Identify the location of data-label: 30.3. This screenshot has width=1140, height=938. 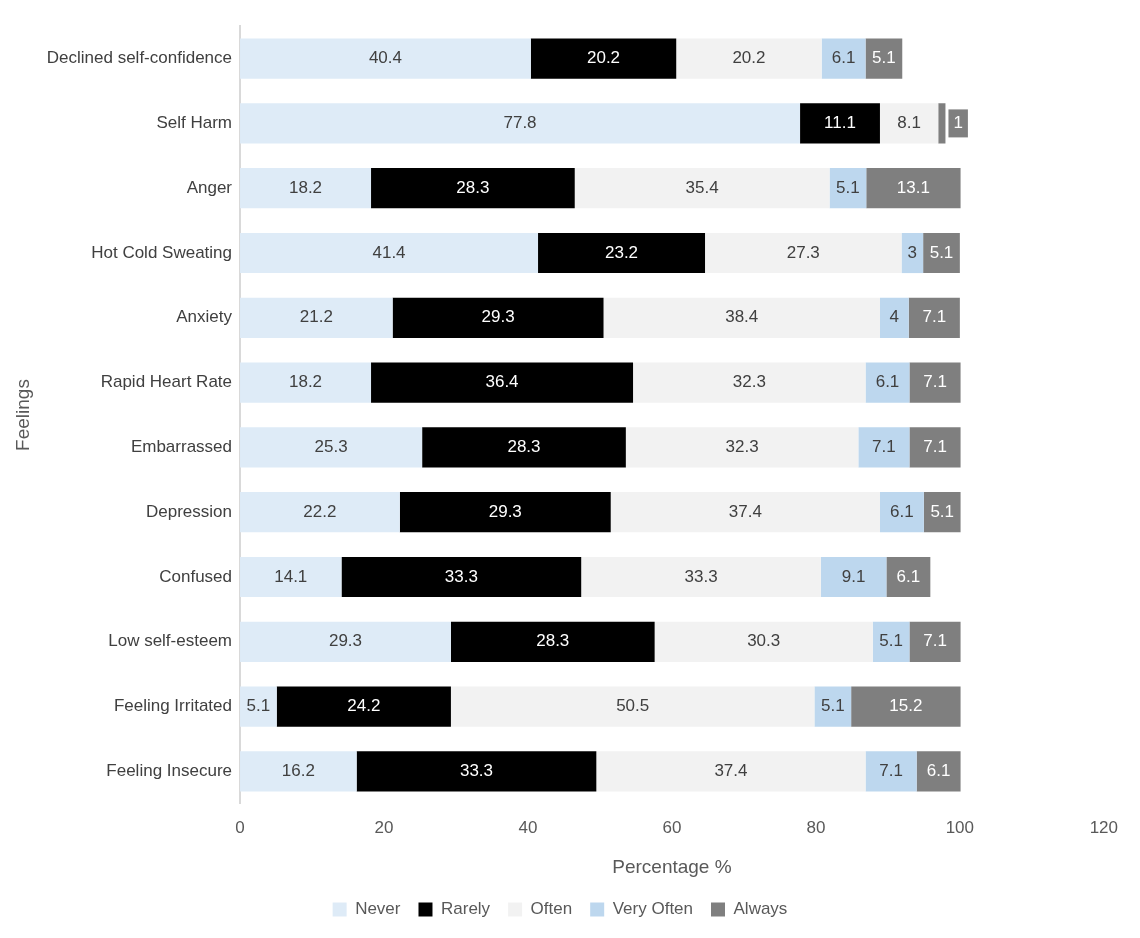
(764, 641).